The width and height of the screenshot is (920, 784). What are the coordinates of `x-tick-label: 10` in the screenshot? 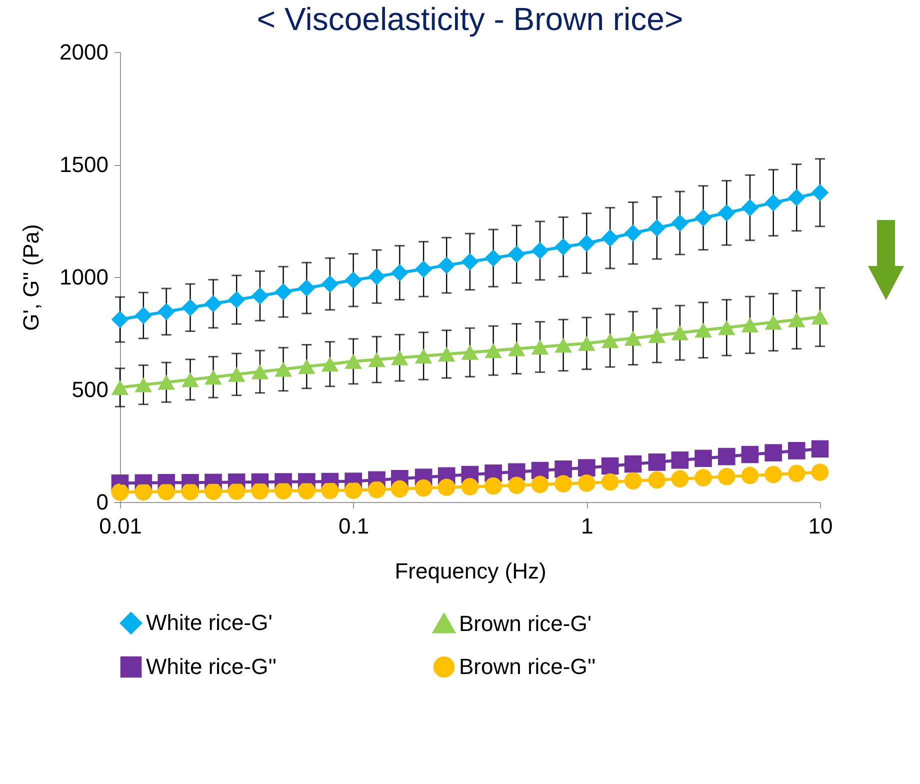 It's located at (820, 526).